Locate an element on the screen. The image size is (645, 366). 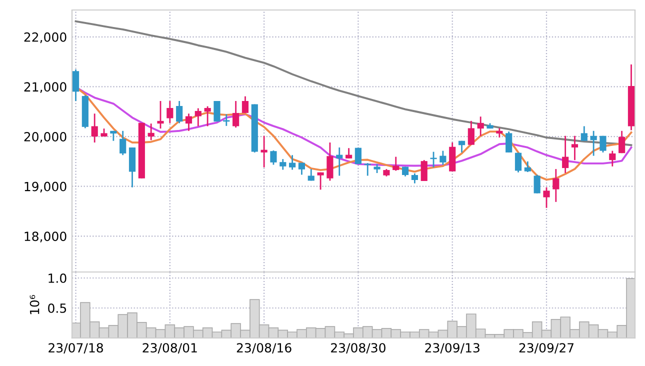
x-tick-label: 23/08/30 is located at coordinates (358, 348).